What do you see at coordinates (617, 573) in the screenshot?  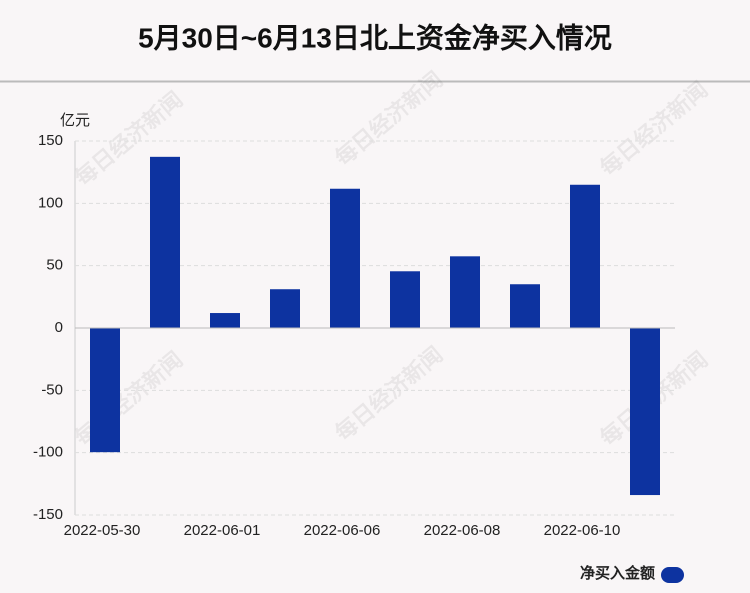 I see `legend-label: 净买入金额` at bounding box center [617, 573].